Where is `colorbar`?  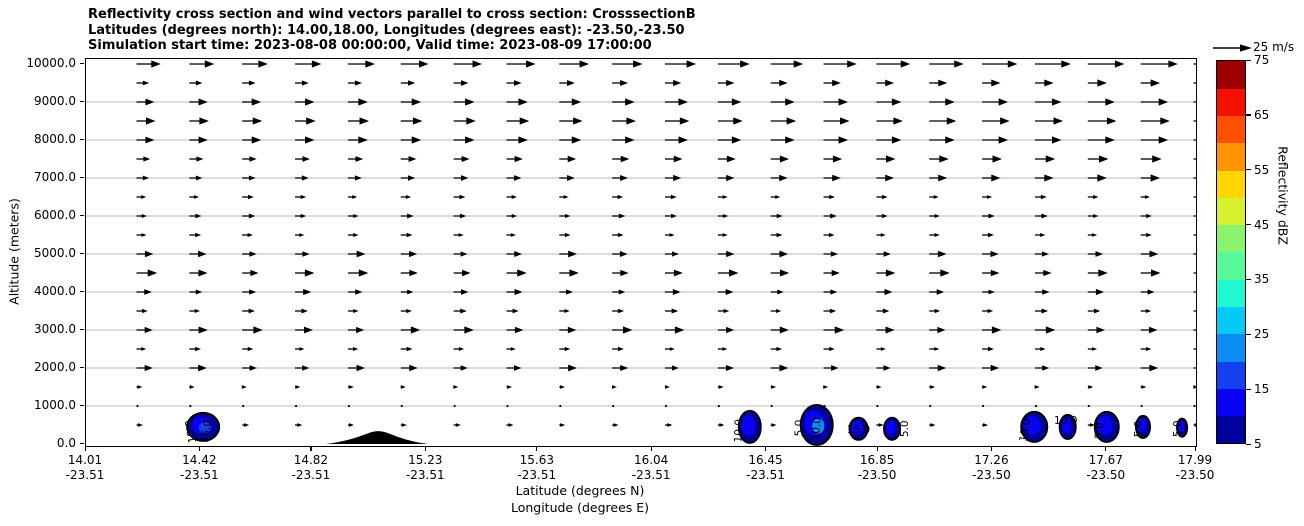
colorbar is located at coordinates (1231, 252).